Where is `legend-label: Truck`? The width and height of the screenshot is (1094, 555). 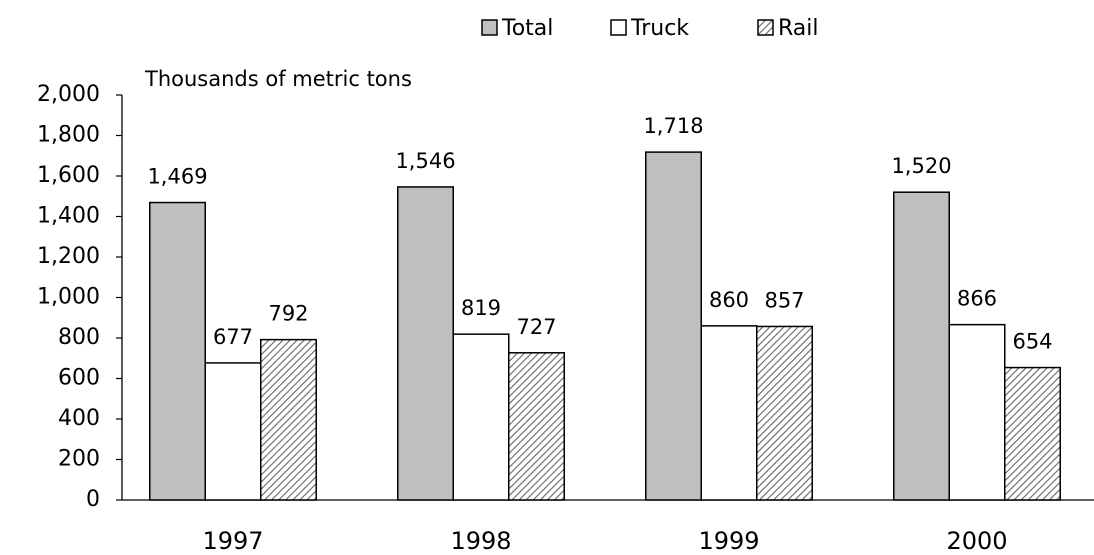 legend-label: Truck is located at coordinates (659, 28).